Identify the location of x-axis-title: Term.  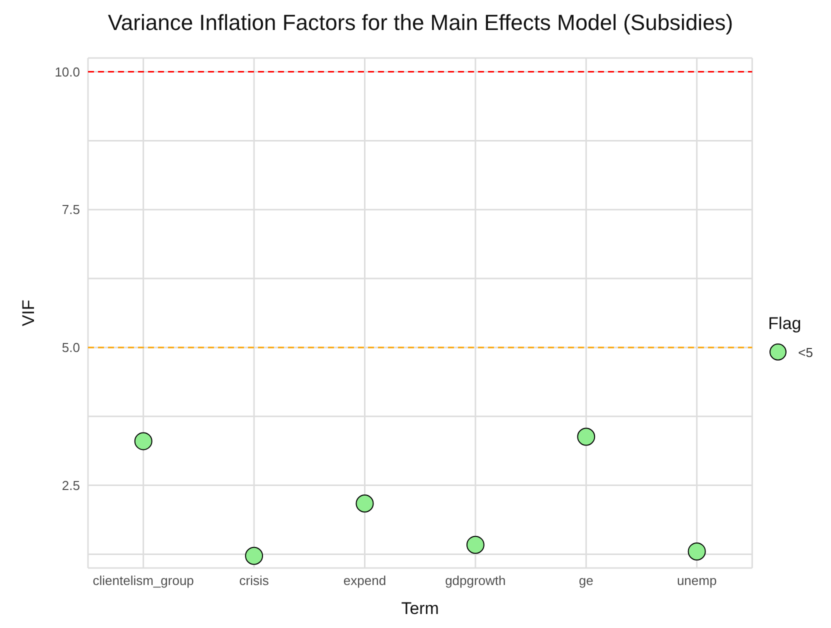
(420, 608).